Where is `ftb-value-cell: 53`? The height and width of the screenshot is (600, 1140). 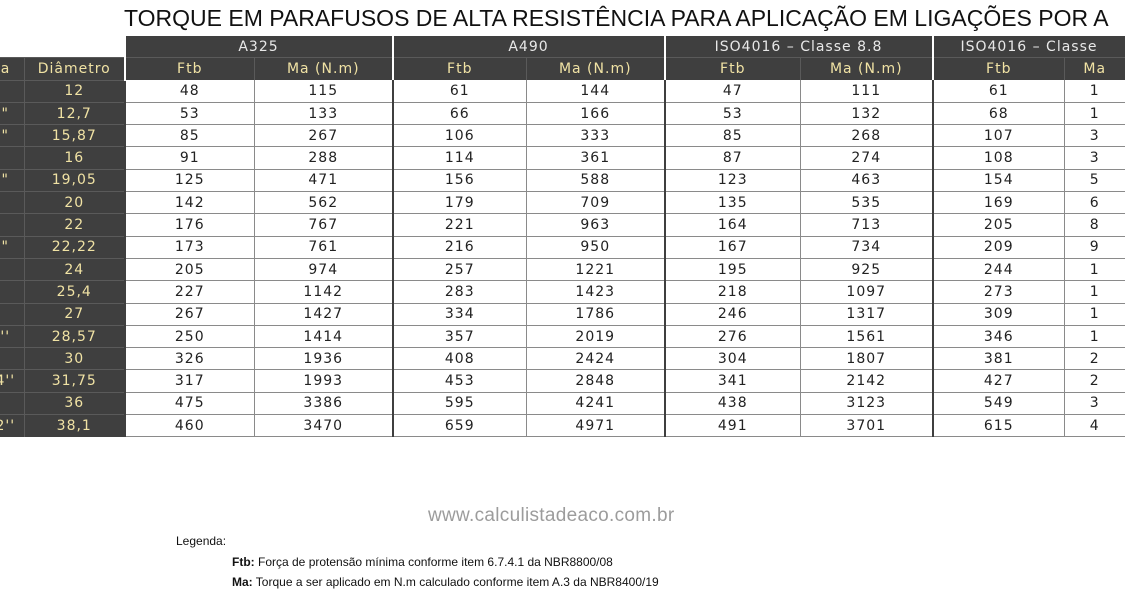 ftb-value-cell: 53 is located at coordinates (189, 114).